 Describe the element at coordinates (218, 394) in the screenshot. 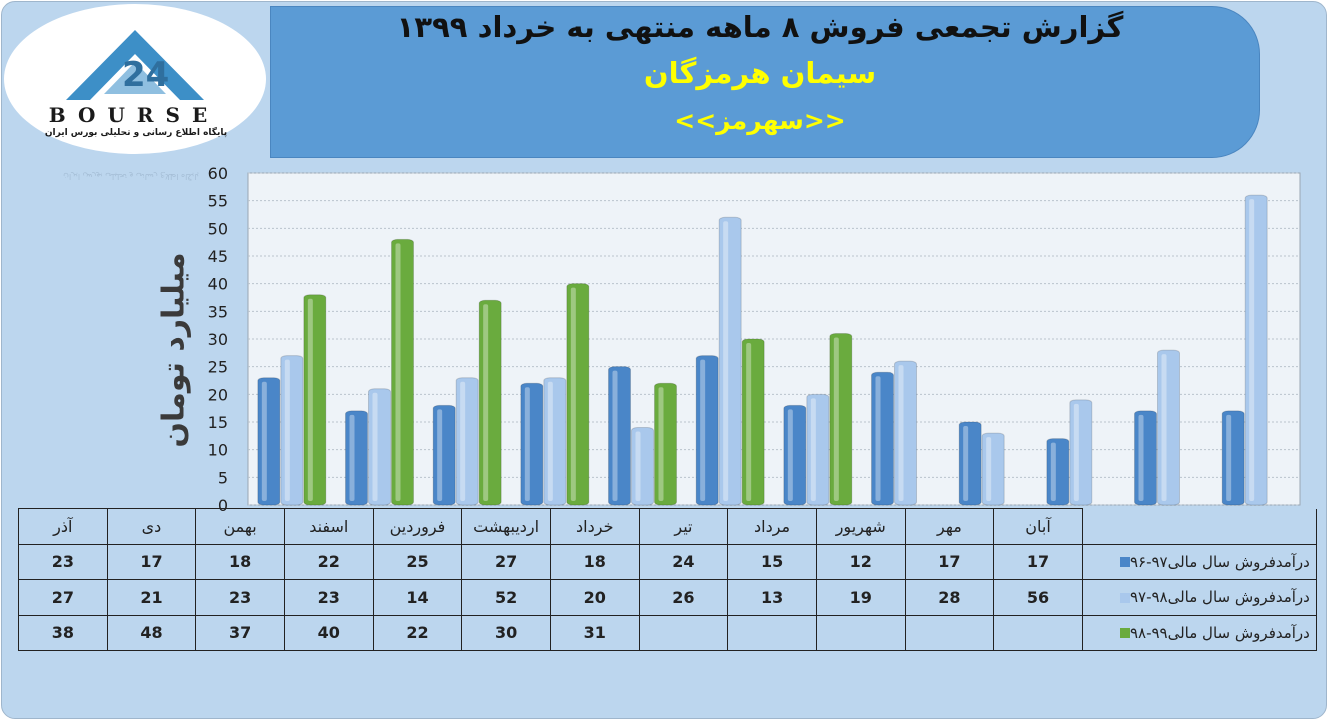

I see `y-tick-label: 20` at that location.